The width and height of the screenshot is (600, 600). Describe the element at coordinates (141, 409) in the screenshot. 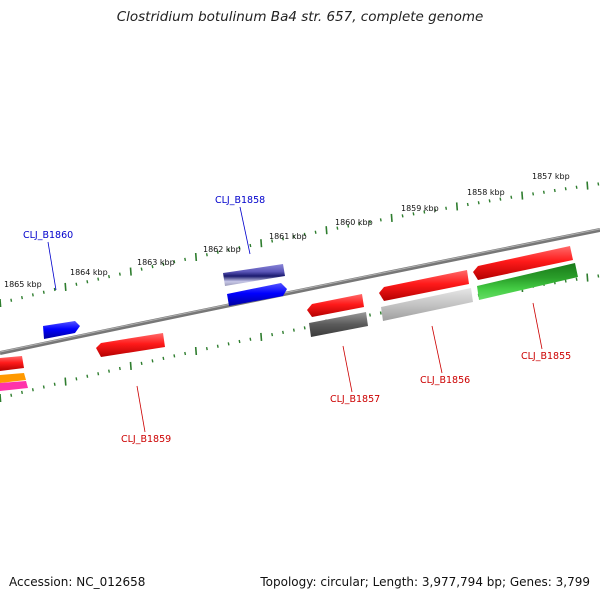

I see `leader-b1859` at that location.